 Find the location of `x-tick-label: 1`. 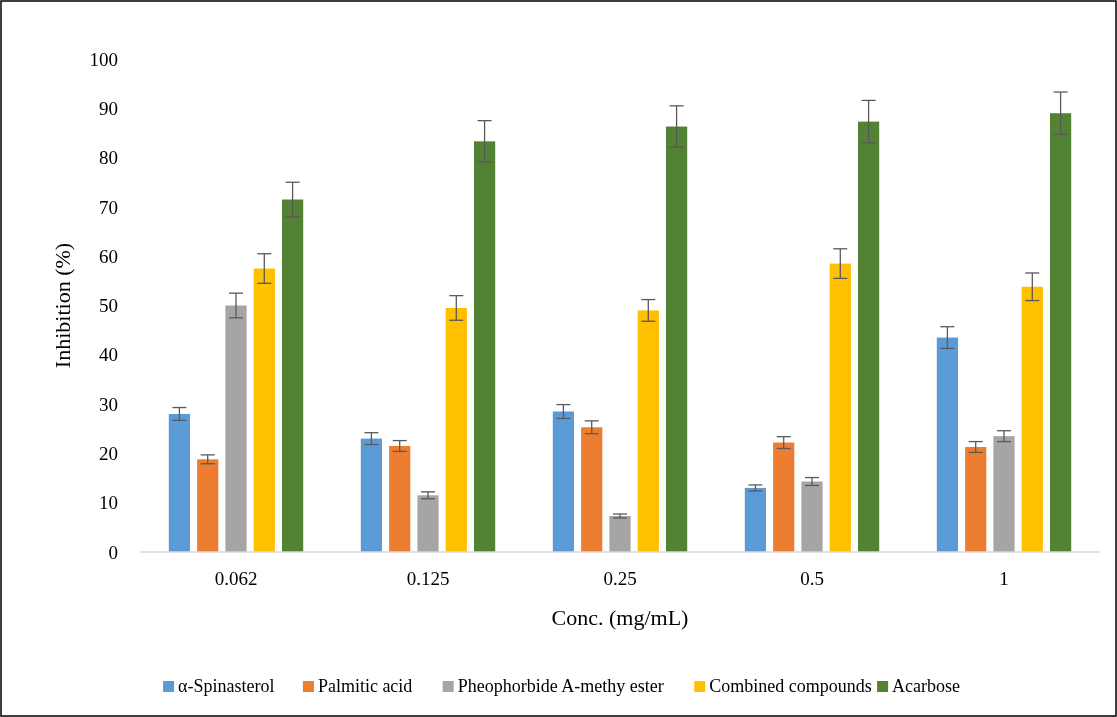

x-tick-label: 1 is located at coordinates (1004, 578).